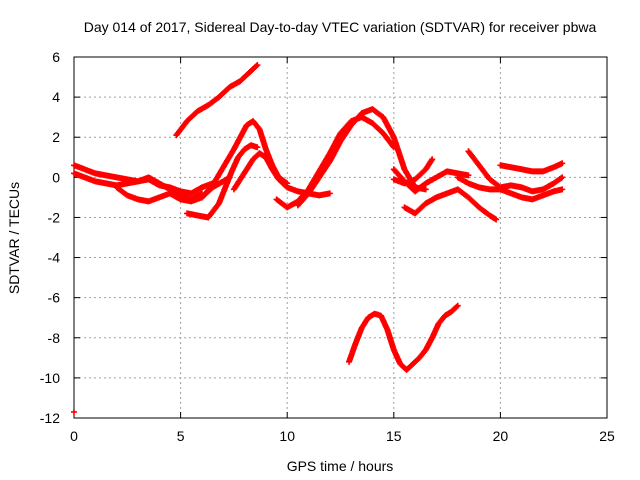  Describe the element at coordinates (56, 177) in the screenshot. I see `y-tick-label: 0` at that location.